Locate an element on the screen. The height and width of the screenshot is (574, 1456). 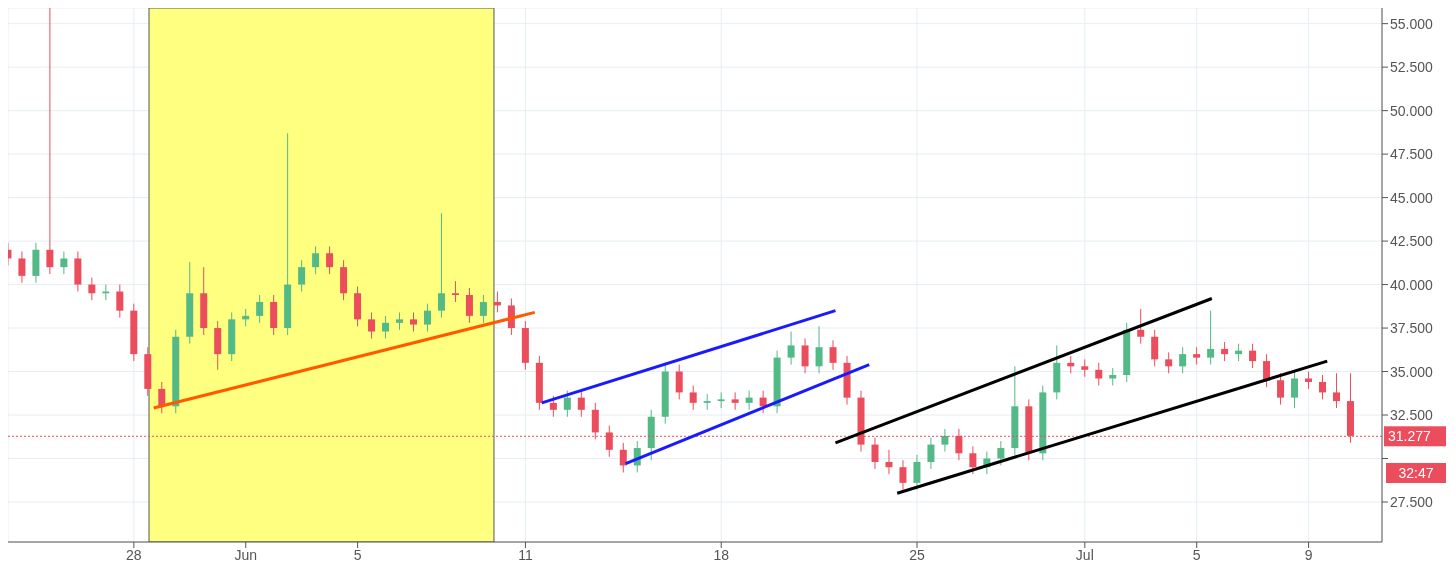
y-tick-label: 47.500 is located at coordinates (1412, 154).